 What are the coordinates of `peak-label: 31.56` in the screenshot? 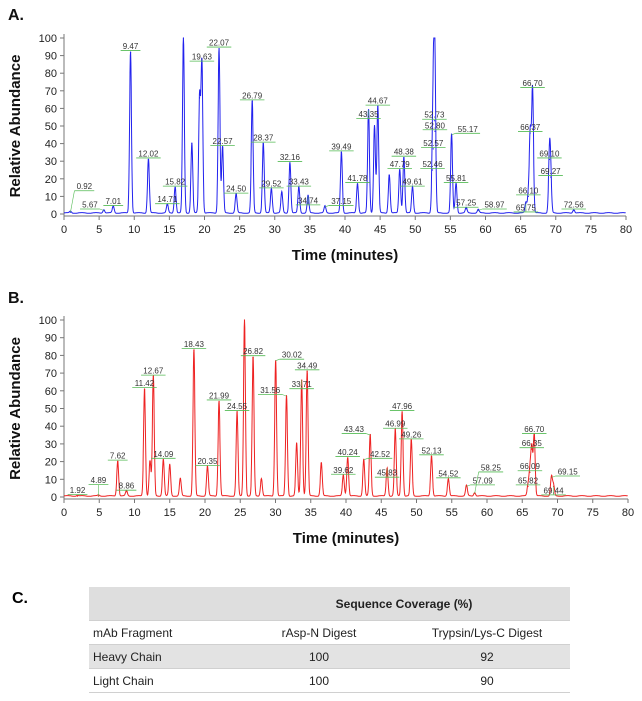 It's located at (270, 390).